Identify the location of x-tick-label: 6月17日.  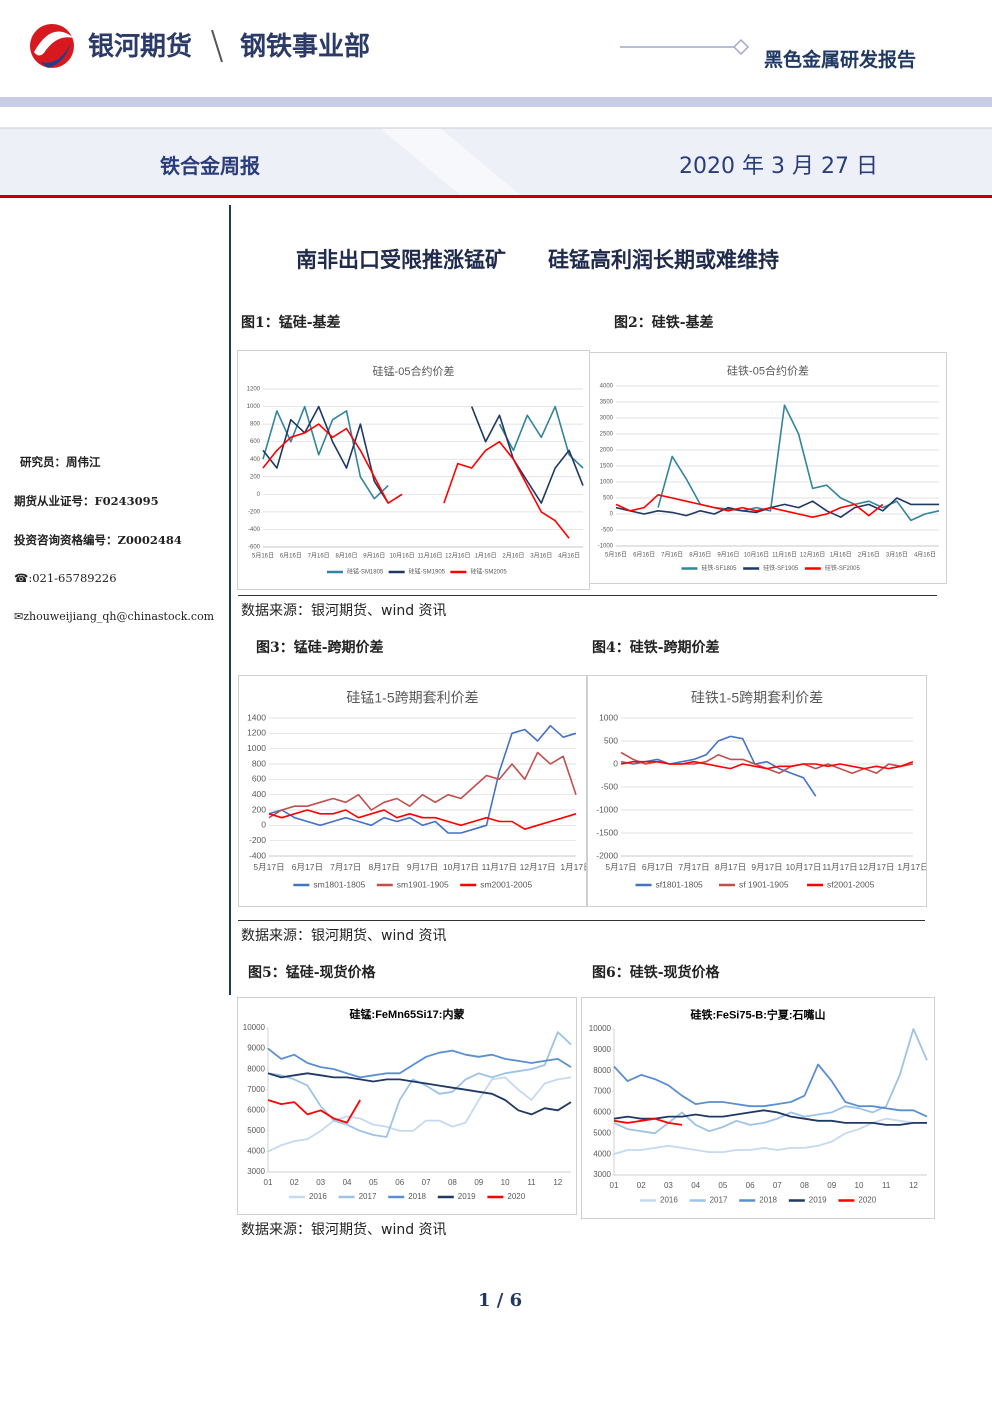
(307, 867).